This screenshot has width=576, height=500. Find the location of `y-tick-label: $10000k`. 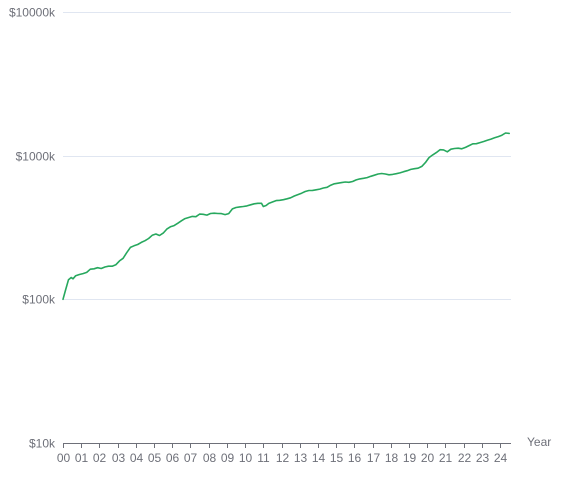

y-tick-label: $10000k is located at coordinates (32, 13).